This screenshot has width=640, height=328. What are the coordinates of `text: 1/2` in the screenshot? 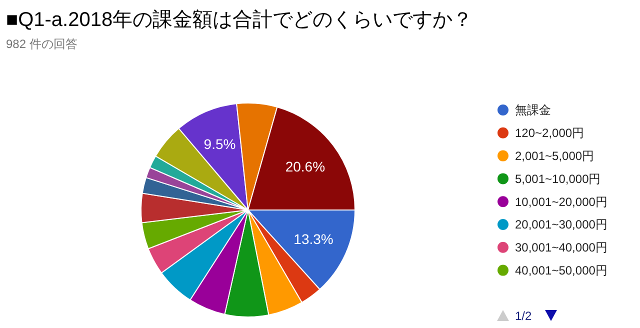 It's located at (523, 316).